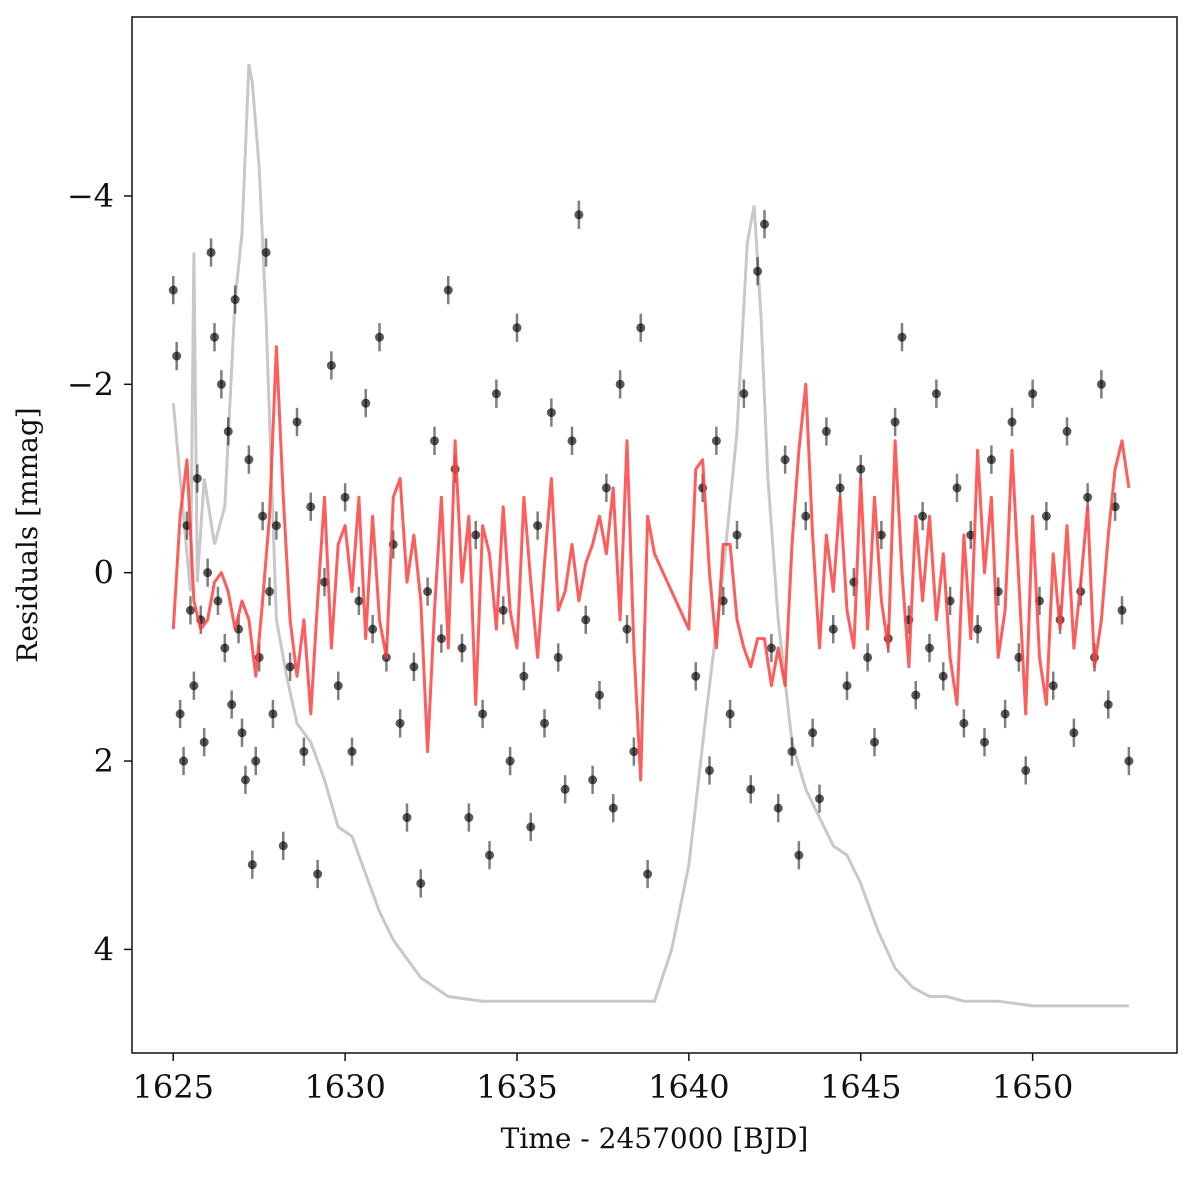  Describe the element at coordinates (1032, 1087) in the screenshot. I see `x-tick-label: 1650` at that location.